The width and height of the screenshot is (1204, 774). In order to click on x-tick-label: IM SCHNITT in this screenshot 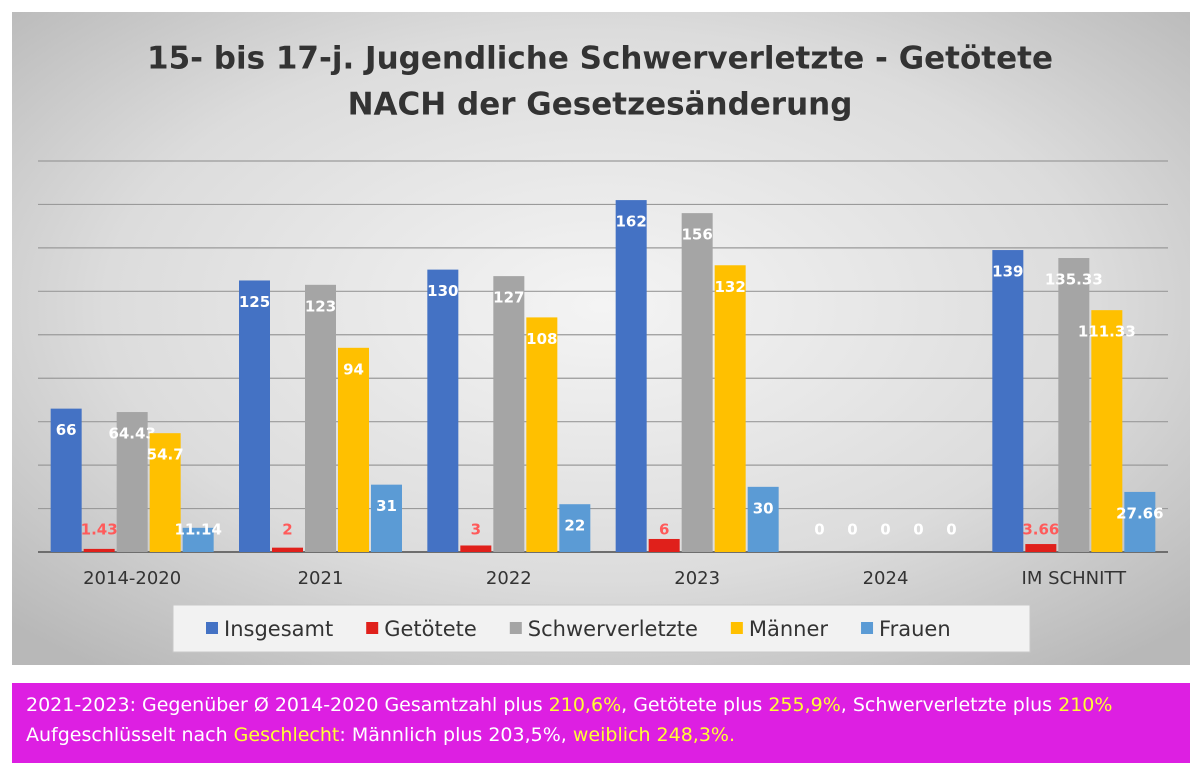, I will do `click(1075, 578)`.